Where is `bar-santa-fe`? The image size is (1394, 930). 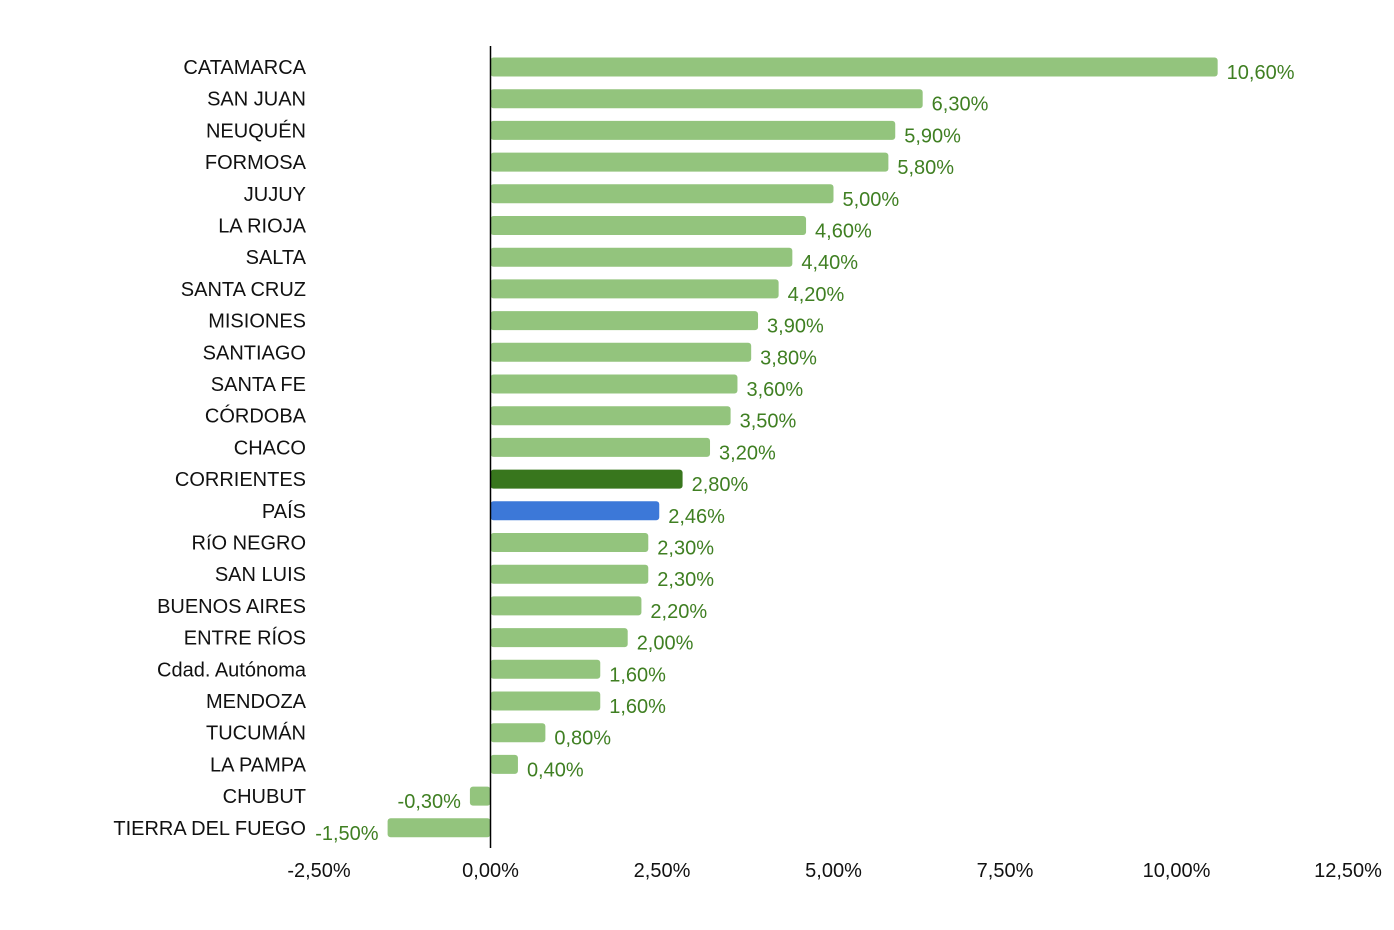
bar-santa-fe is located at coordinates (614, 384).